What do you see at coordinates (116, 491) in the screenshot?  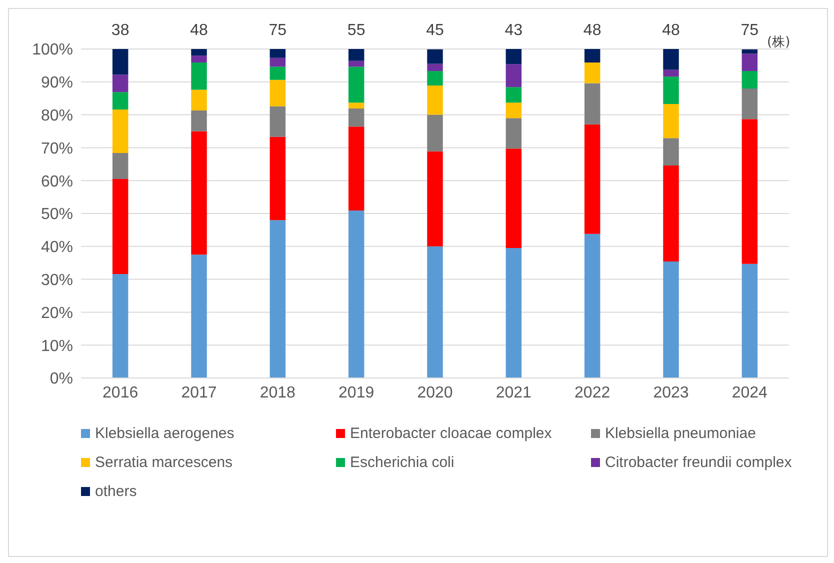 I see `legend-label: others` at bounding box center [116, 491].